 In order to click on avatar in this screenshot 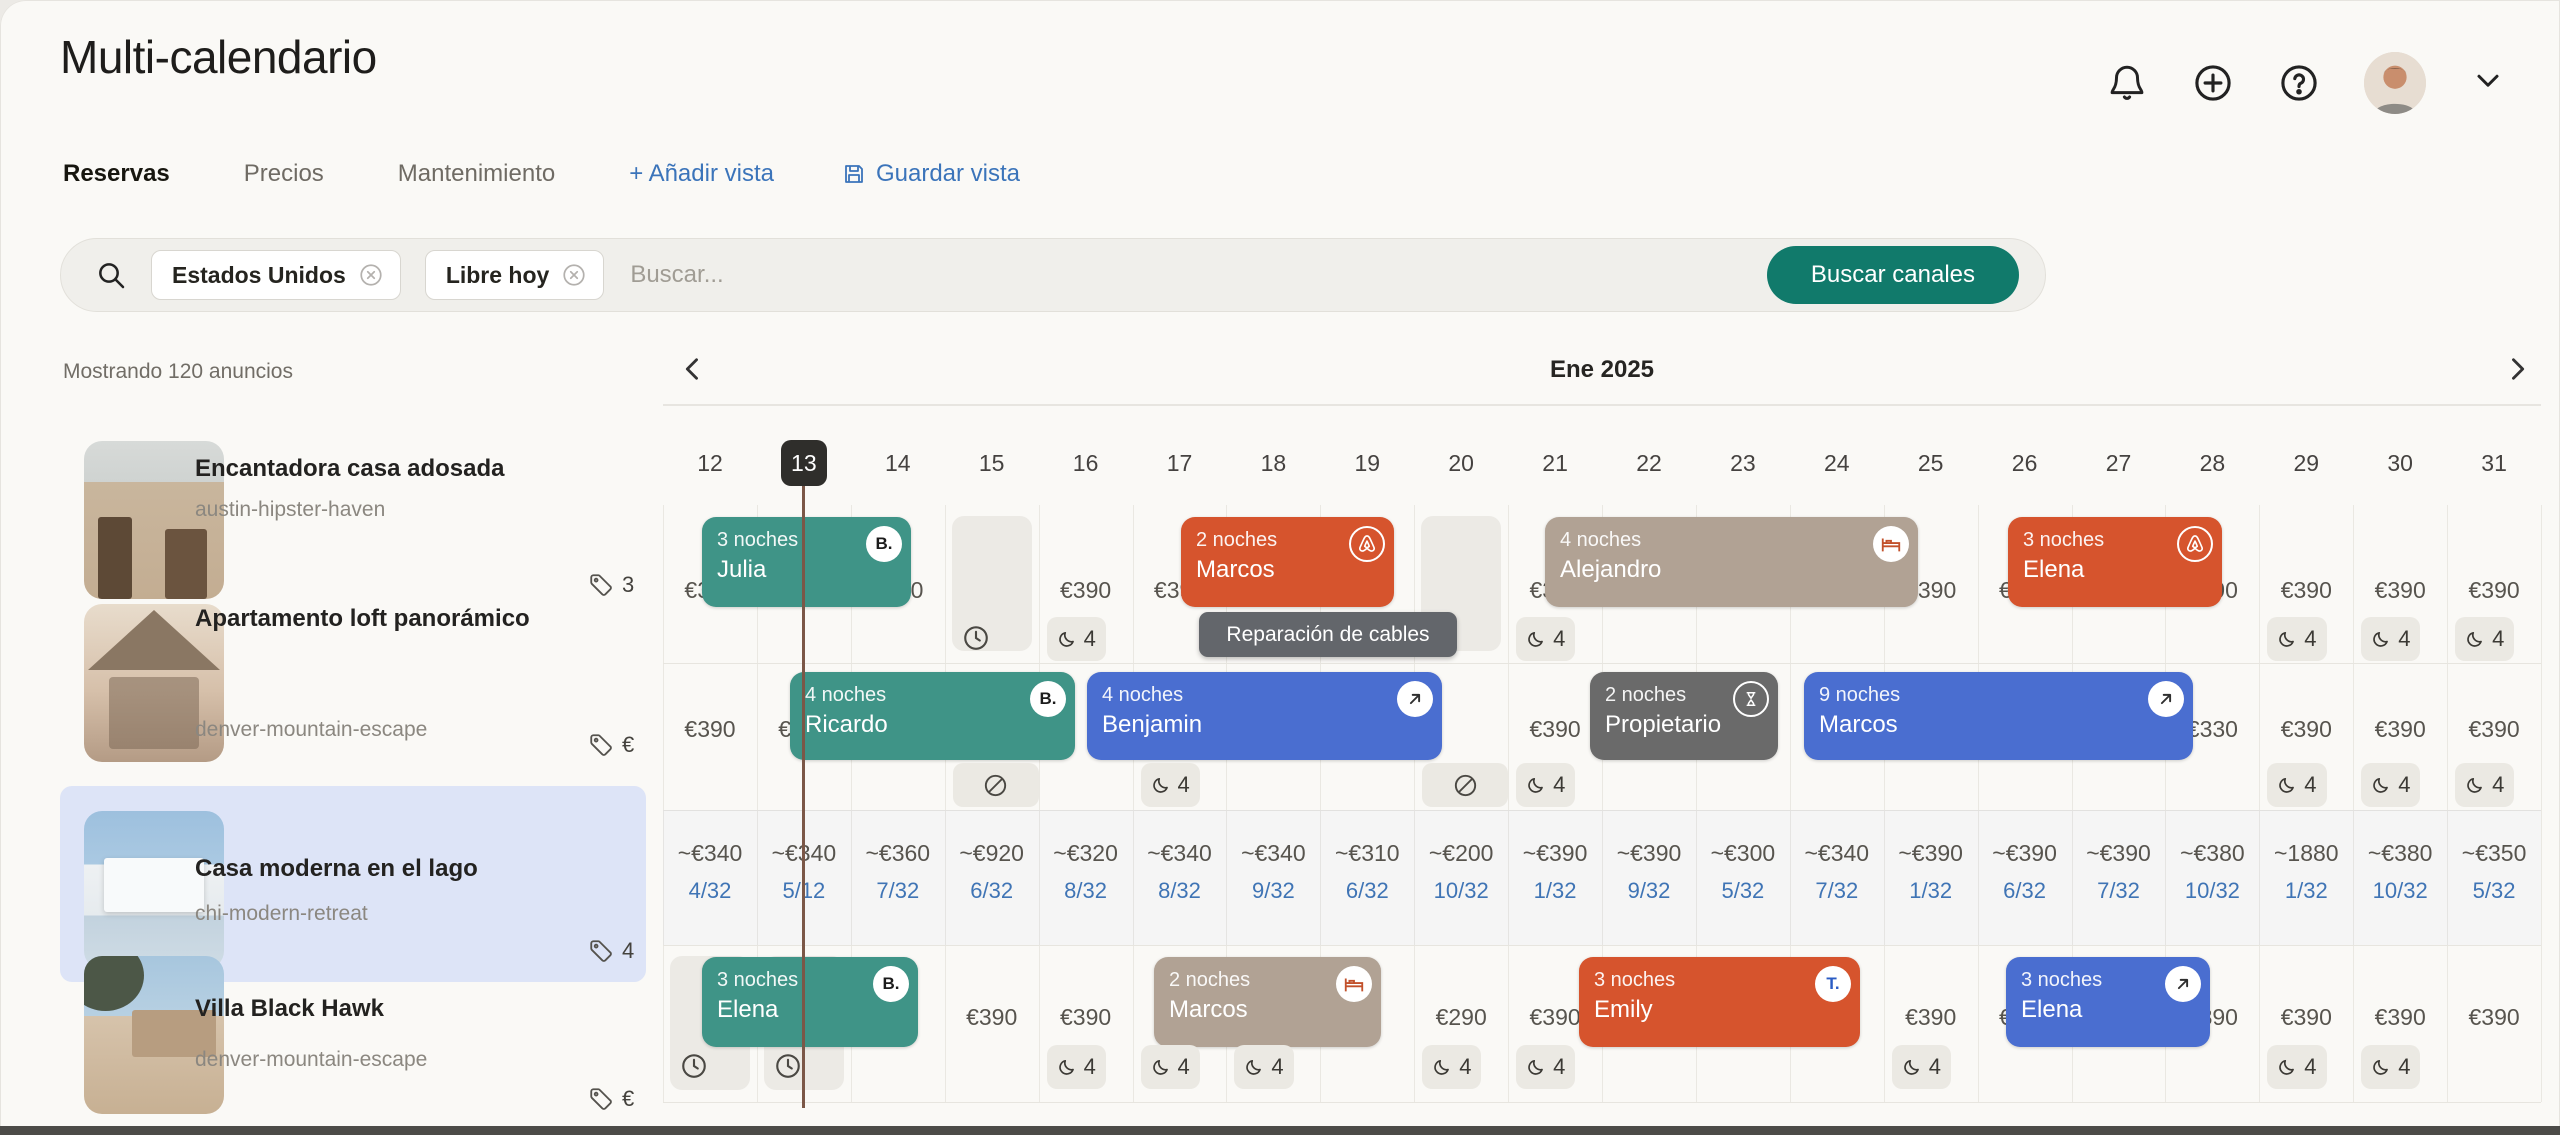, I will do `click(2395, 83)`.